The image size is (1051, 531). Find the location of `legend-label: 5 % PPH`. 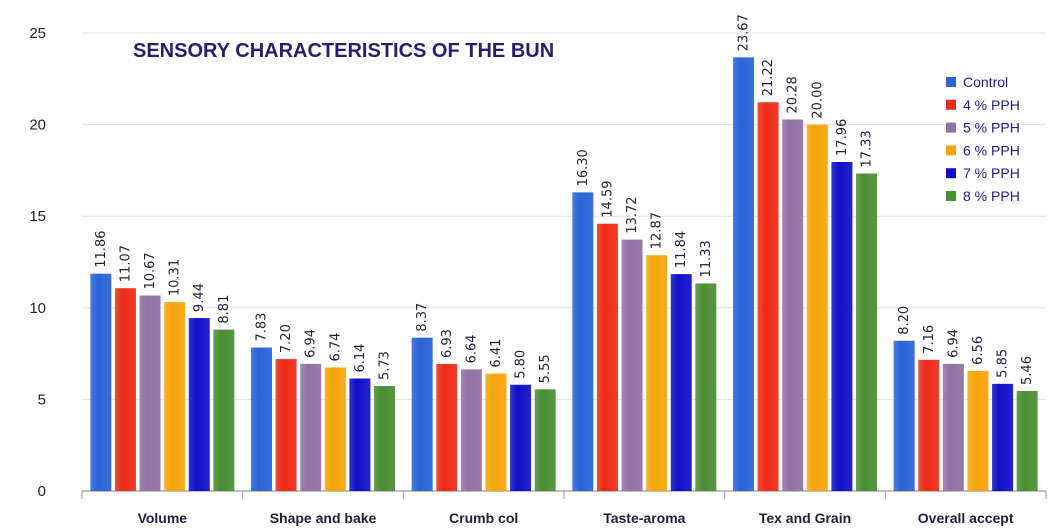

legend-label: 5 % PPH is located at coordinates (991, 128).